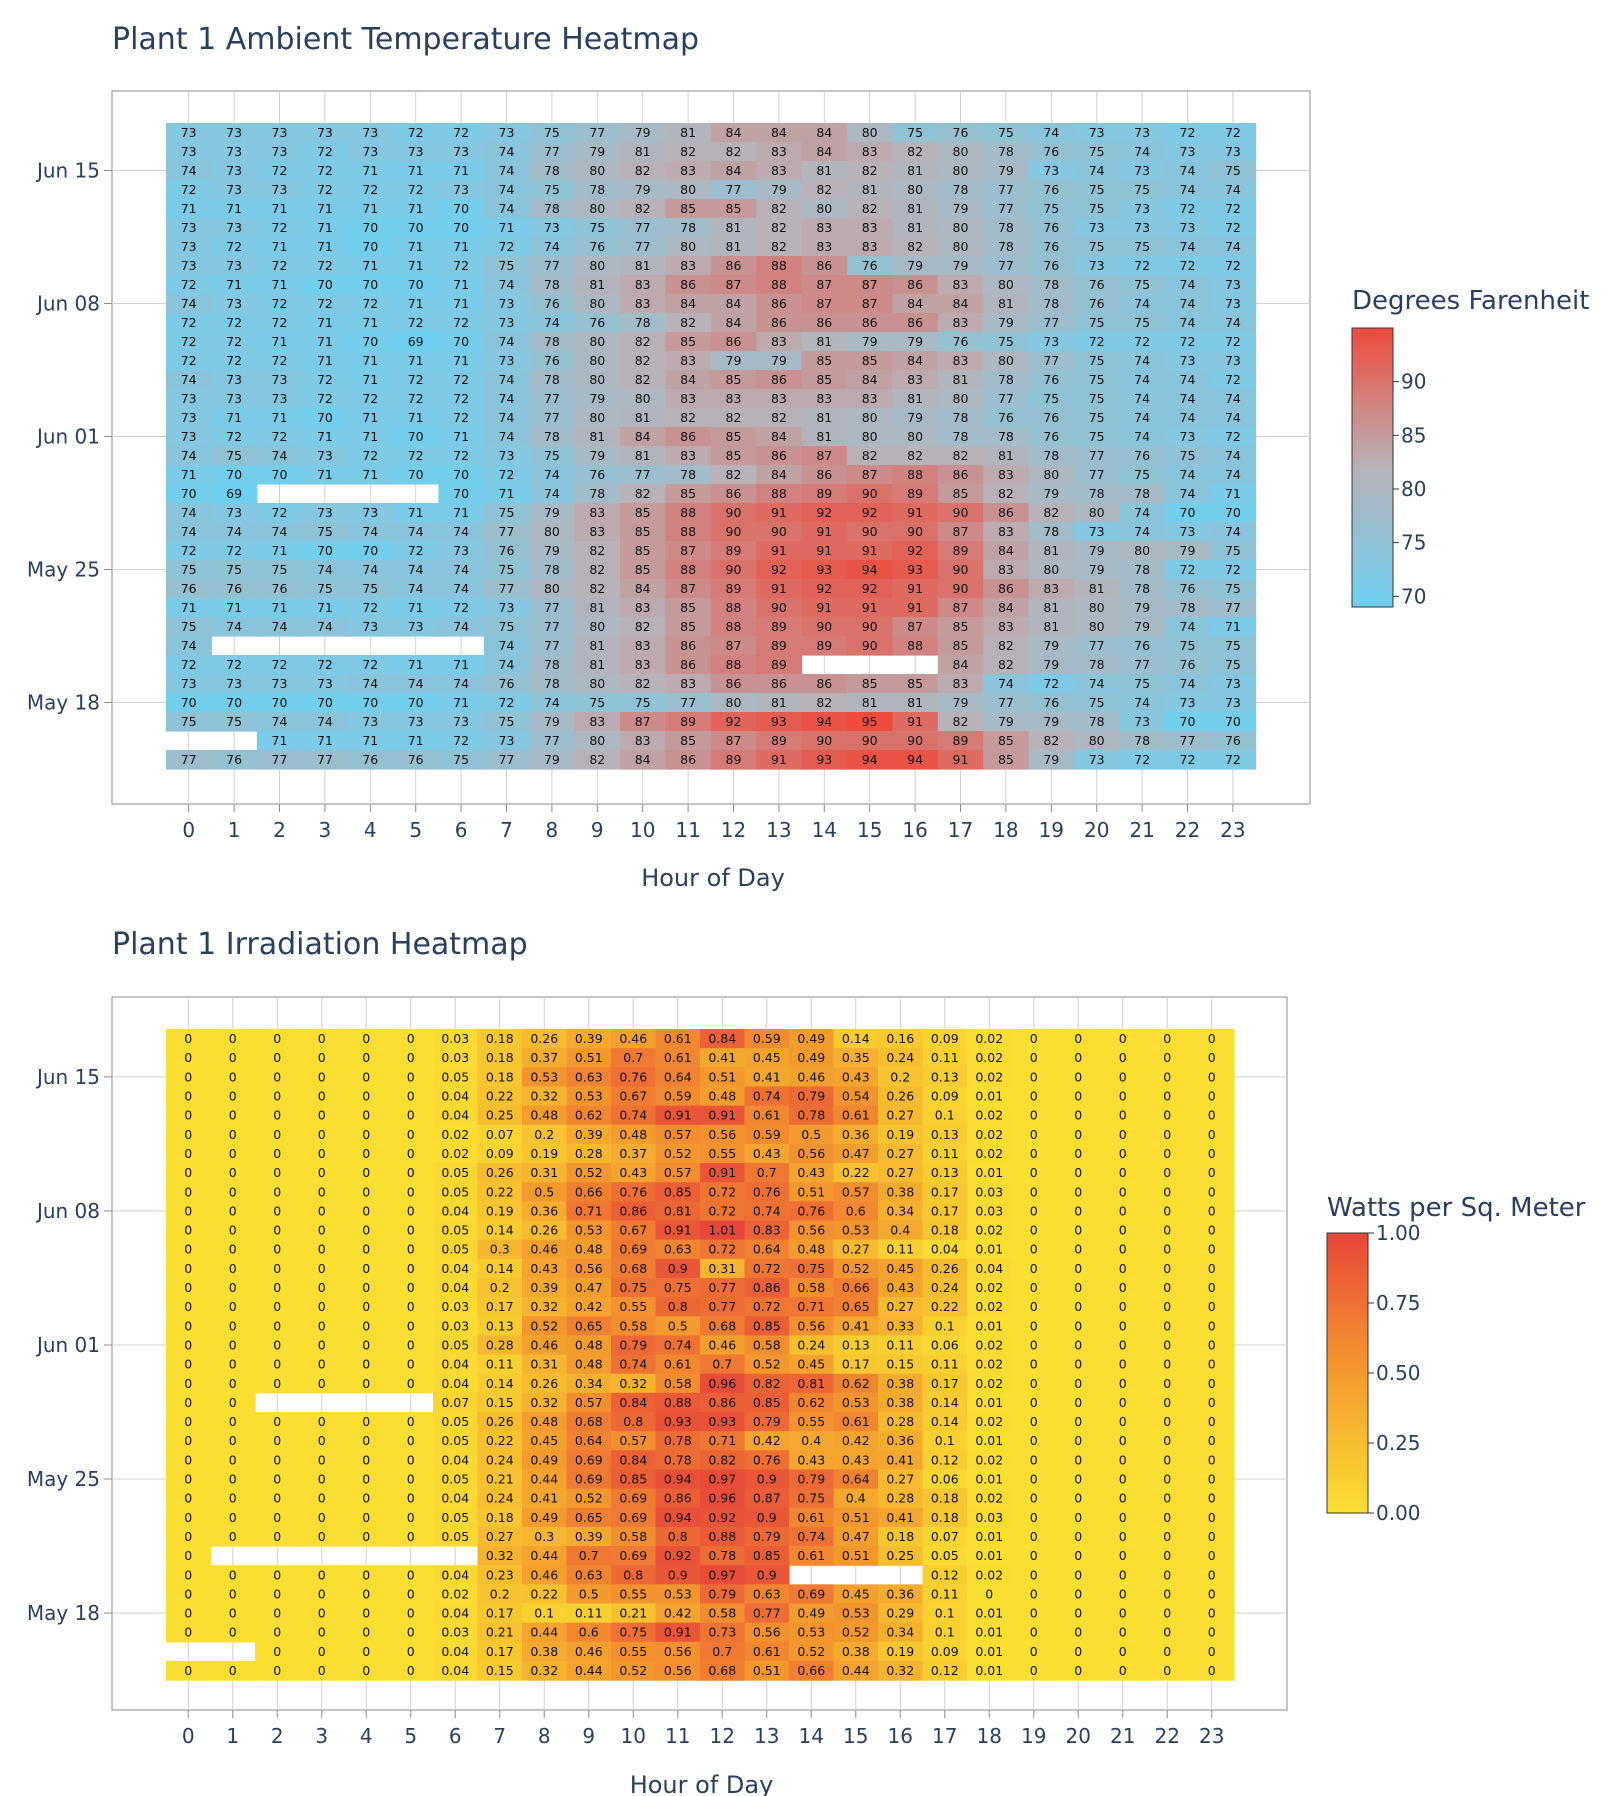  Describe the element at coordinates (1142, 151) in the screenshot. I see `temp-cell-label: 74` at that location.